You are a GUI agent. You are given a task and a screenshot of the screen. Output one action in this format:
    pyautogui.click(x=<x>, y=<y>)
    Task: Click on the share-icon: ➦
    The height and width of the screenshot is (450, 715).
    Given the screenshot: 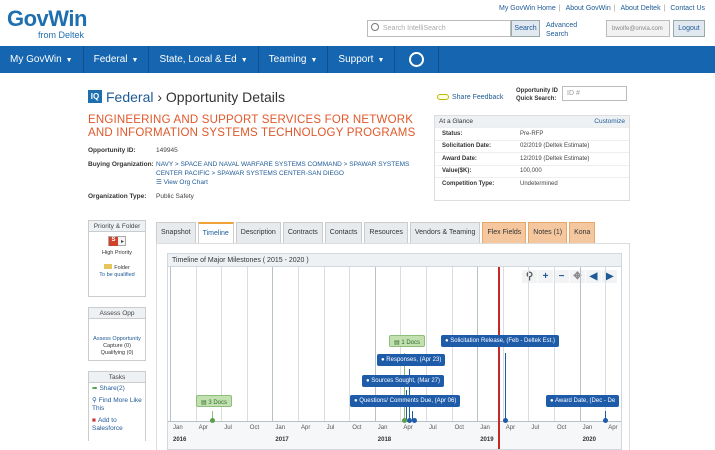 What is the action you would take?
    pyautogui.click(x=95, y=388)
    